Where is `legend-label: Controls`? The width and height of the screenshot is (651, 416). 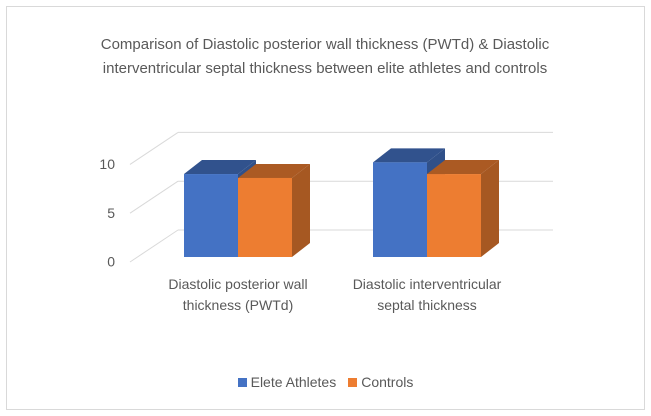 legend-label: Controls is located at coordinates (387, 382).